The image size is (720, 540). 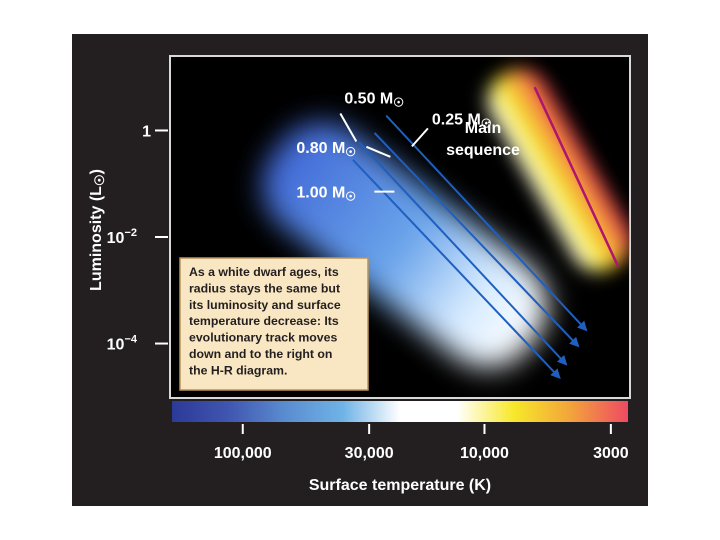 I want to click on x-axis-title: Surface temperature (K), so click(x=400, y=485).